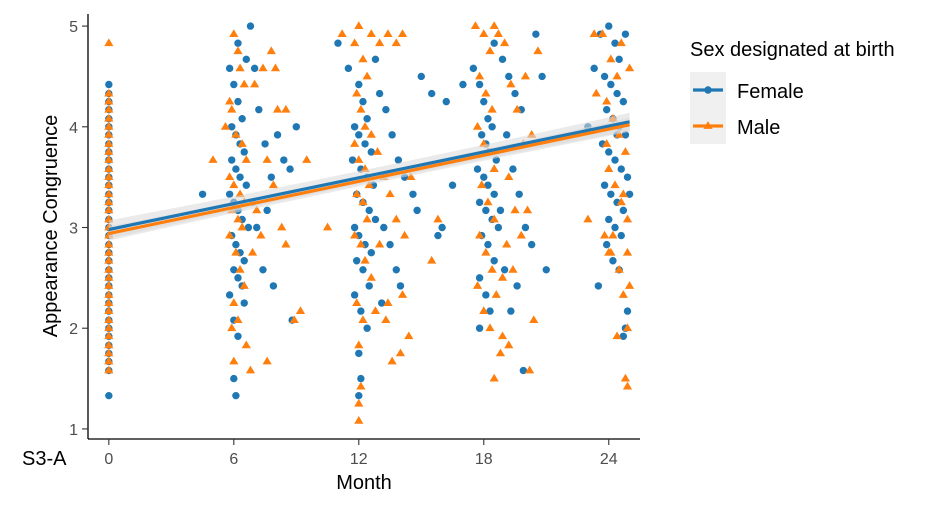 The height and width of the screenshot is (506, 948). What do you see at coordinates (73, 430) in the screenshot?
I see `y-tick-label: 1` at bounding box center [73, 430].